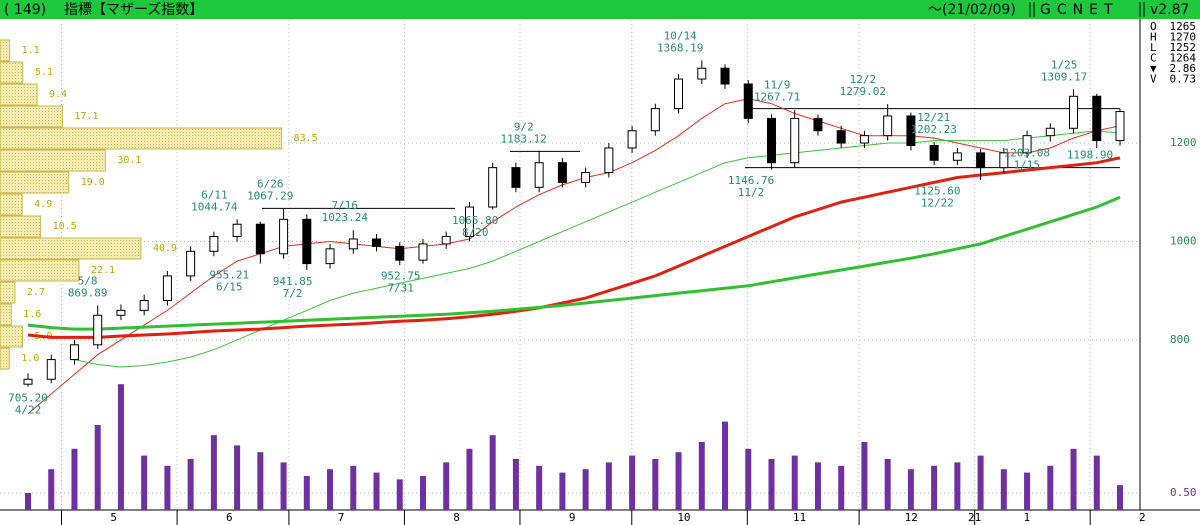  I want to click on version: v2.87, so click(1169, 10).